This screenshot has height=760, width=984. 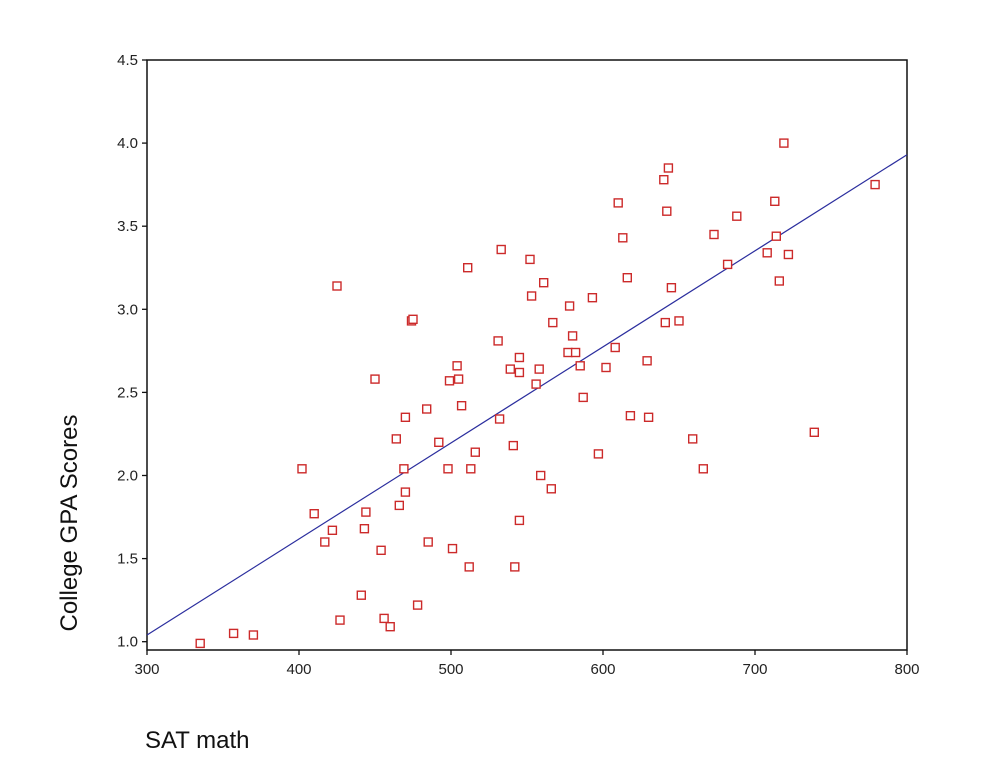 What do you see at coordinates (450, 669) in the screenshot?
I see `x-tick-label: 500` at bounding box center [450, 669].